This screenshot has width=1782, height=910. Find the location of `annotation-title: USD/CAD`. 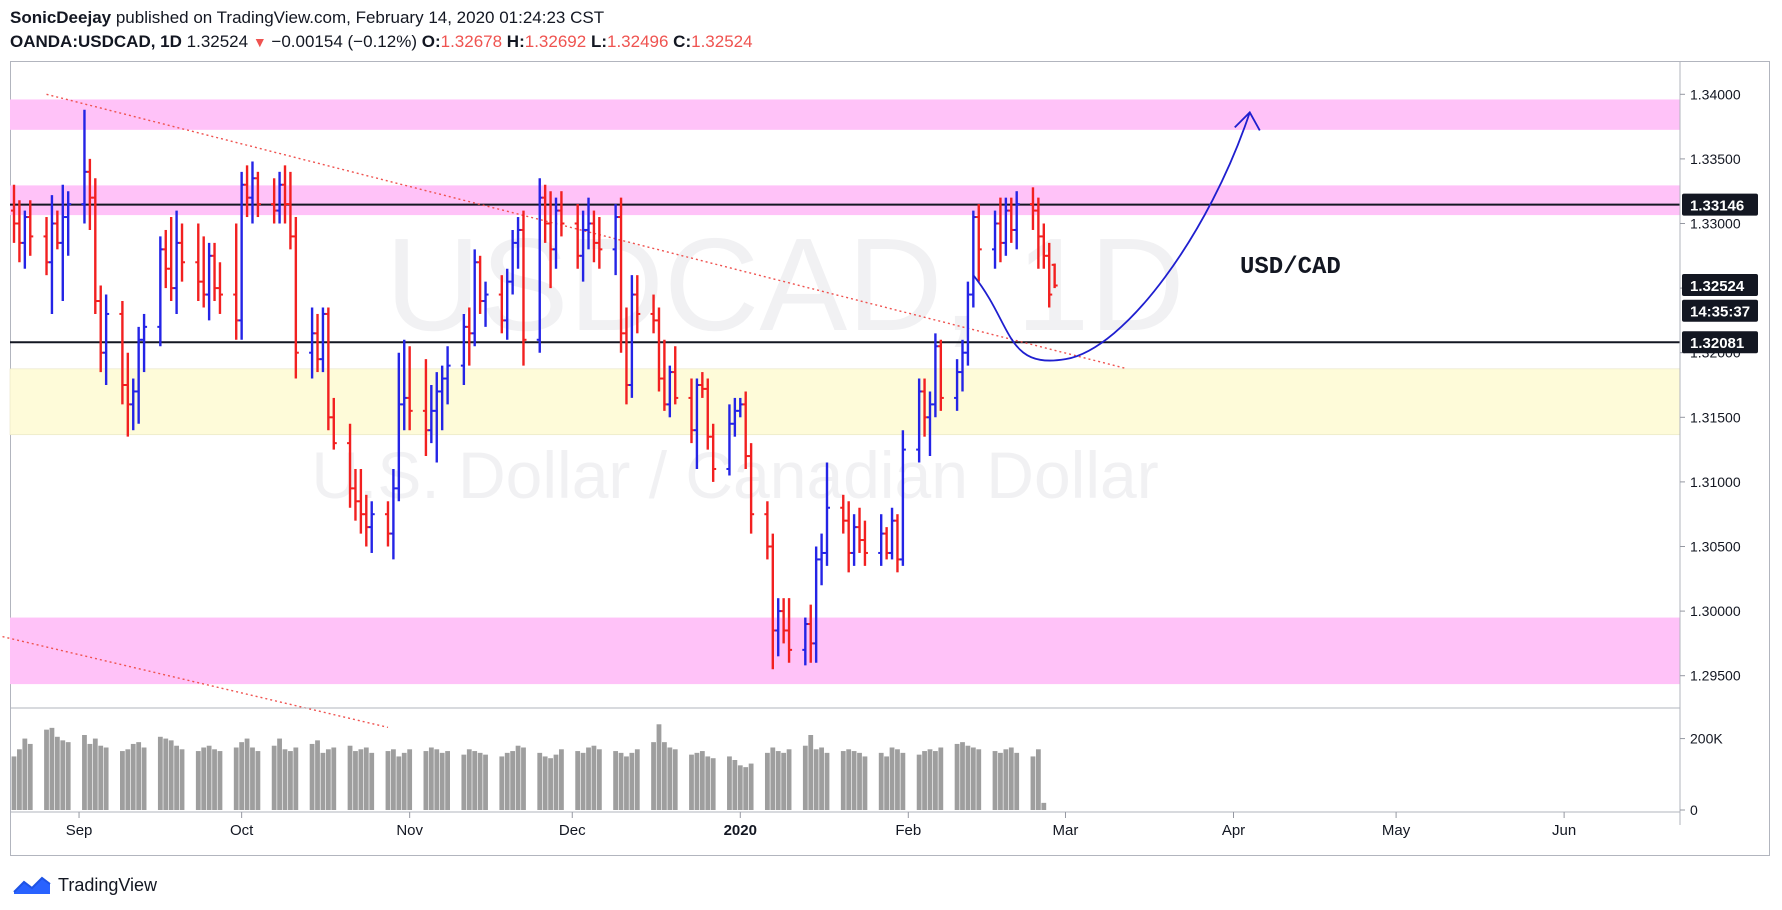

annotation-title: USD/CAD is located at coordinates (1290, 267).